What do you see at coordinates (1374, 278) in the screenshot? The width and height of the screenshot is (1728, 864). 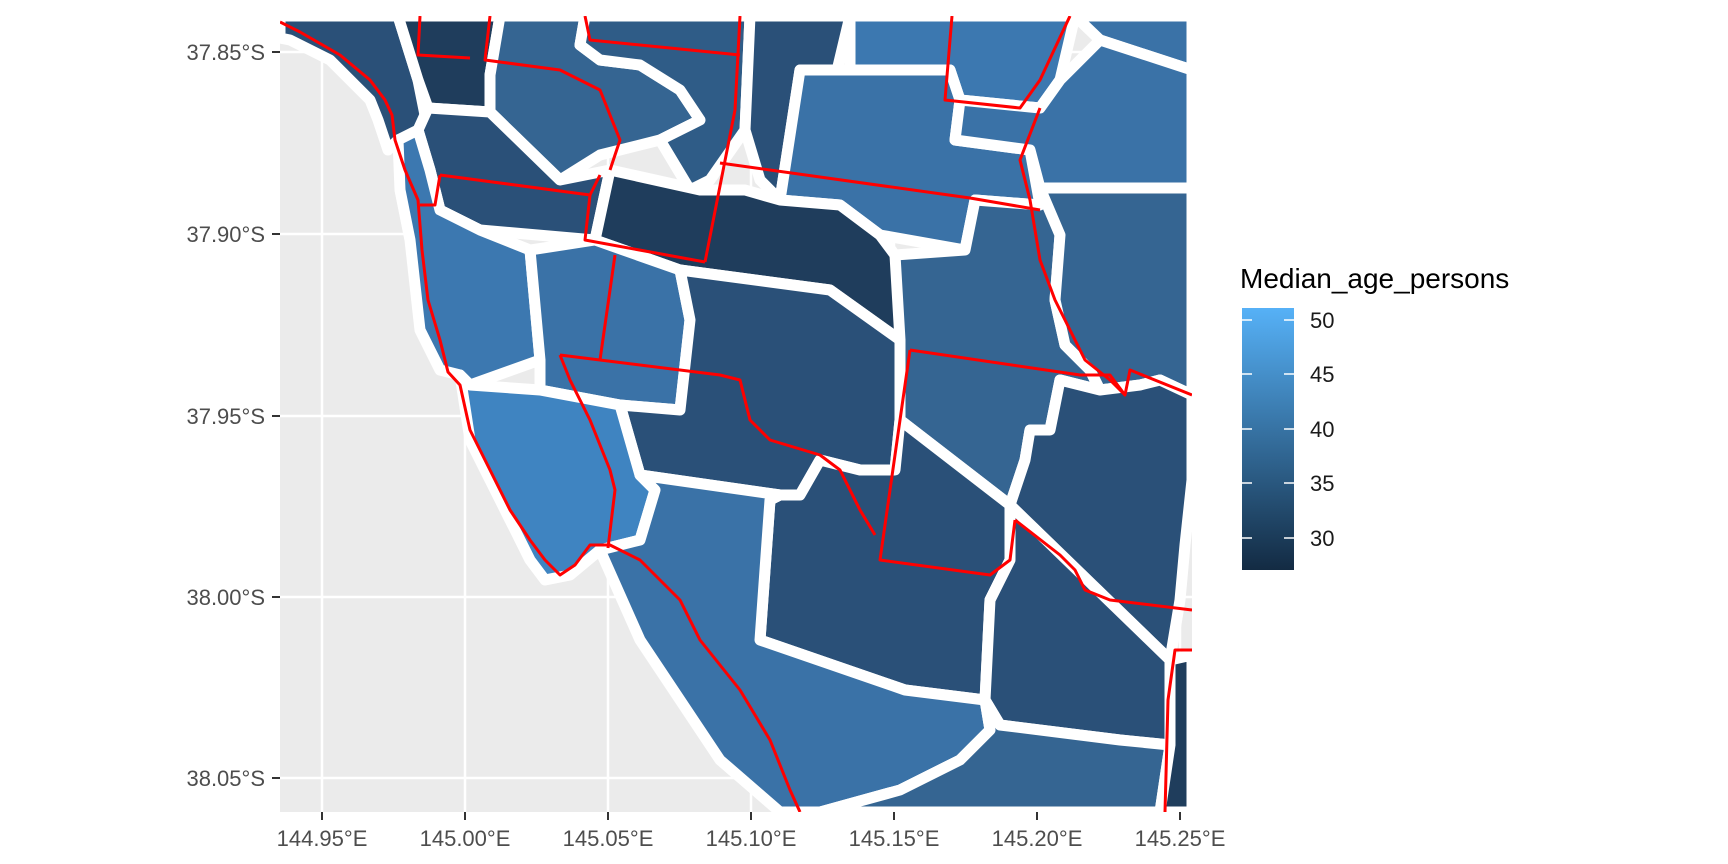 I see `legend-title: Median_age_persons` at bounding box center [1374, 278].